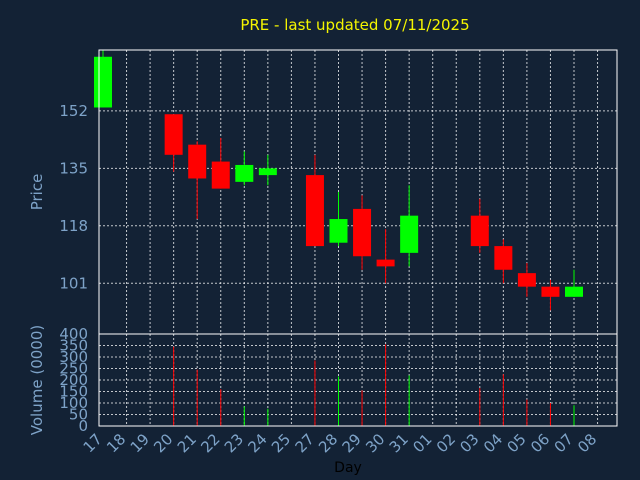  Describe the element at coordinates (37, 192) in the screenshot. I see `y-axis-label: Price` at that location.